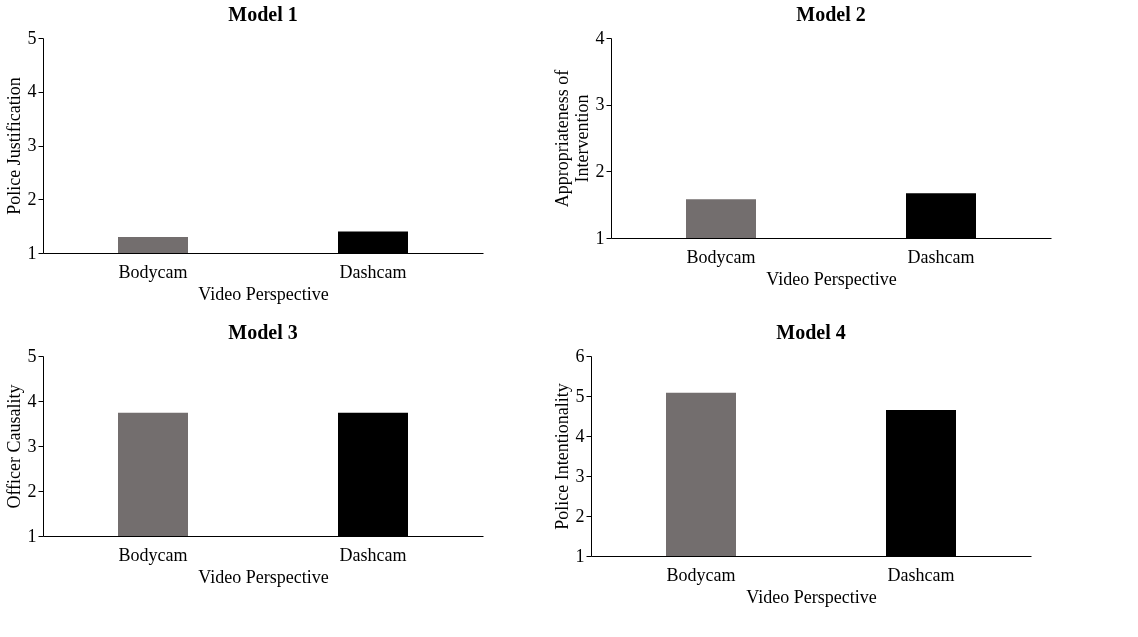 The width and height of the screenshot is (1138, 637). I want to click on y-axis-title: Police Justification, so click(13, 146).